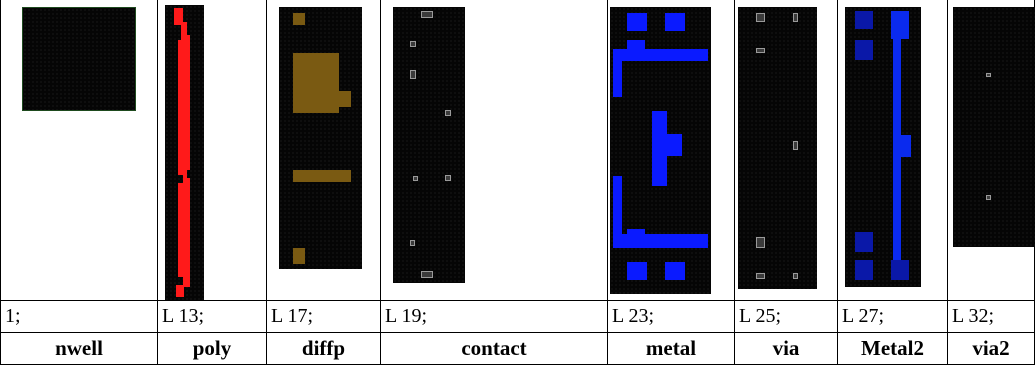 The height and width of the screenshot is (365, 1035). I want to click on nwell-layer-image, so click(79, 59).